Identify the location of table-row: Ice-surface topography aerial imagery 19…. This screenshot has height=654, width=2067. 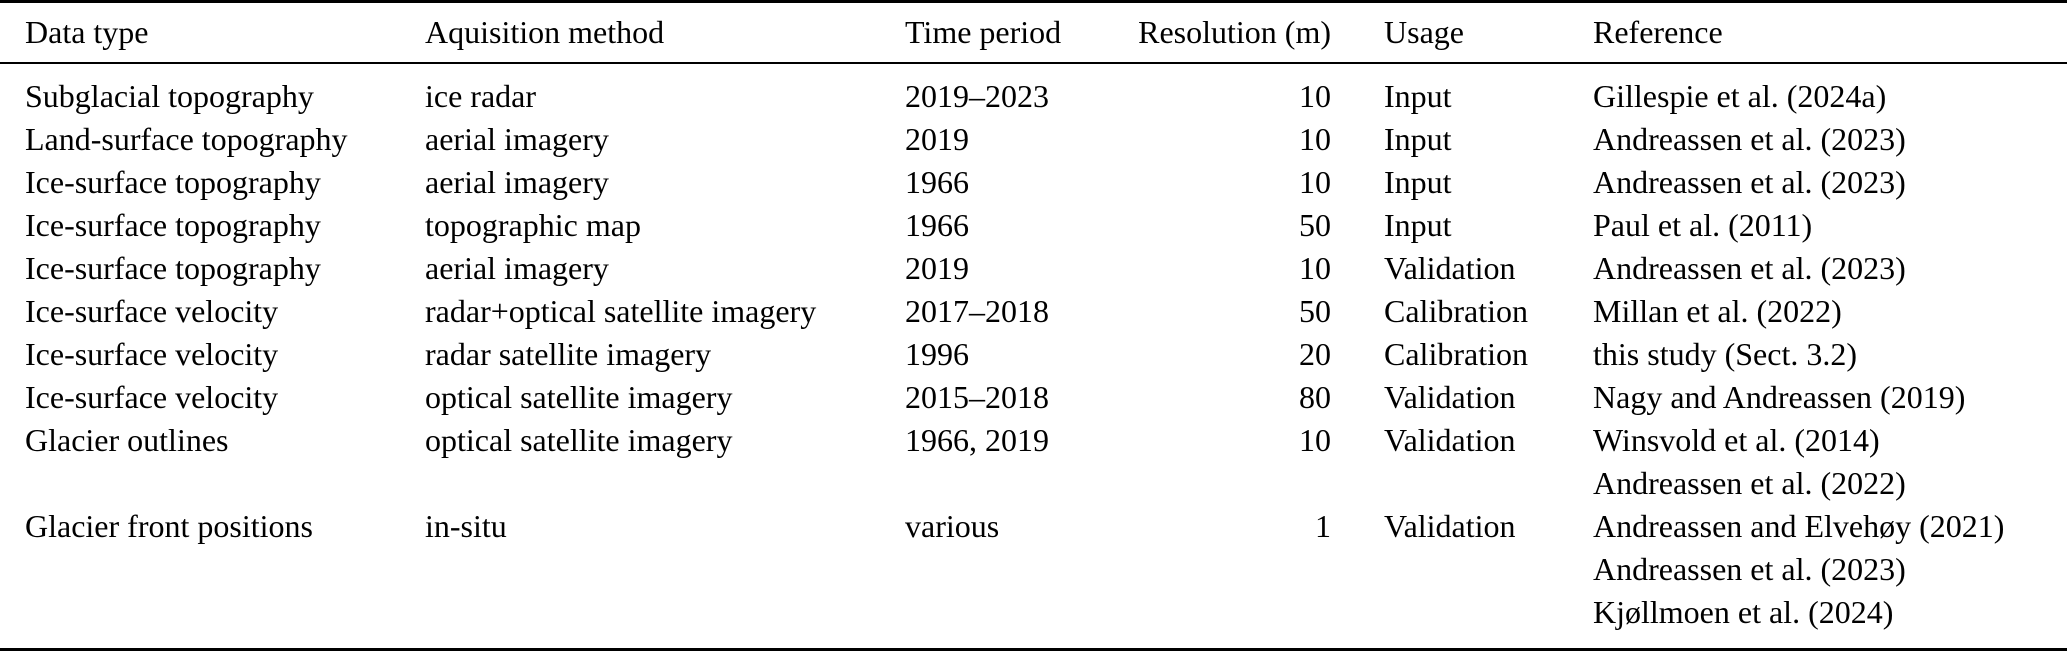
(1033, 182).